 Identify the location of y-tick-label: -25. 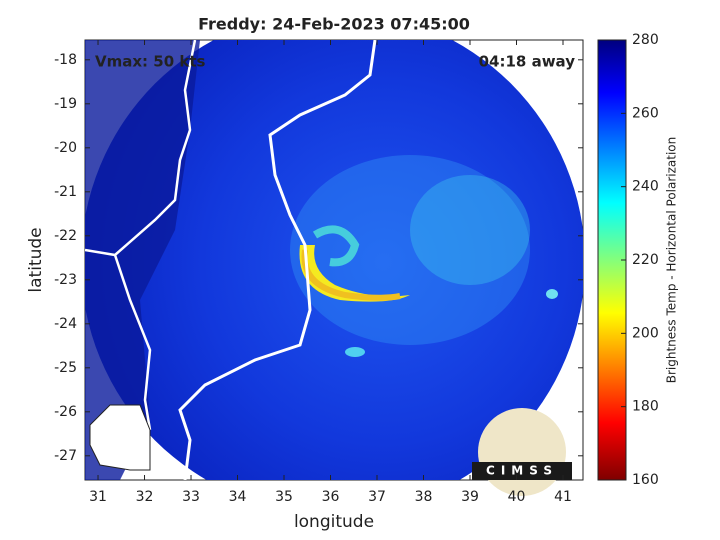
(65, 368).